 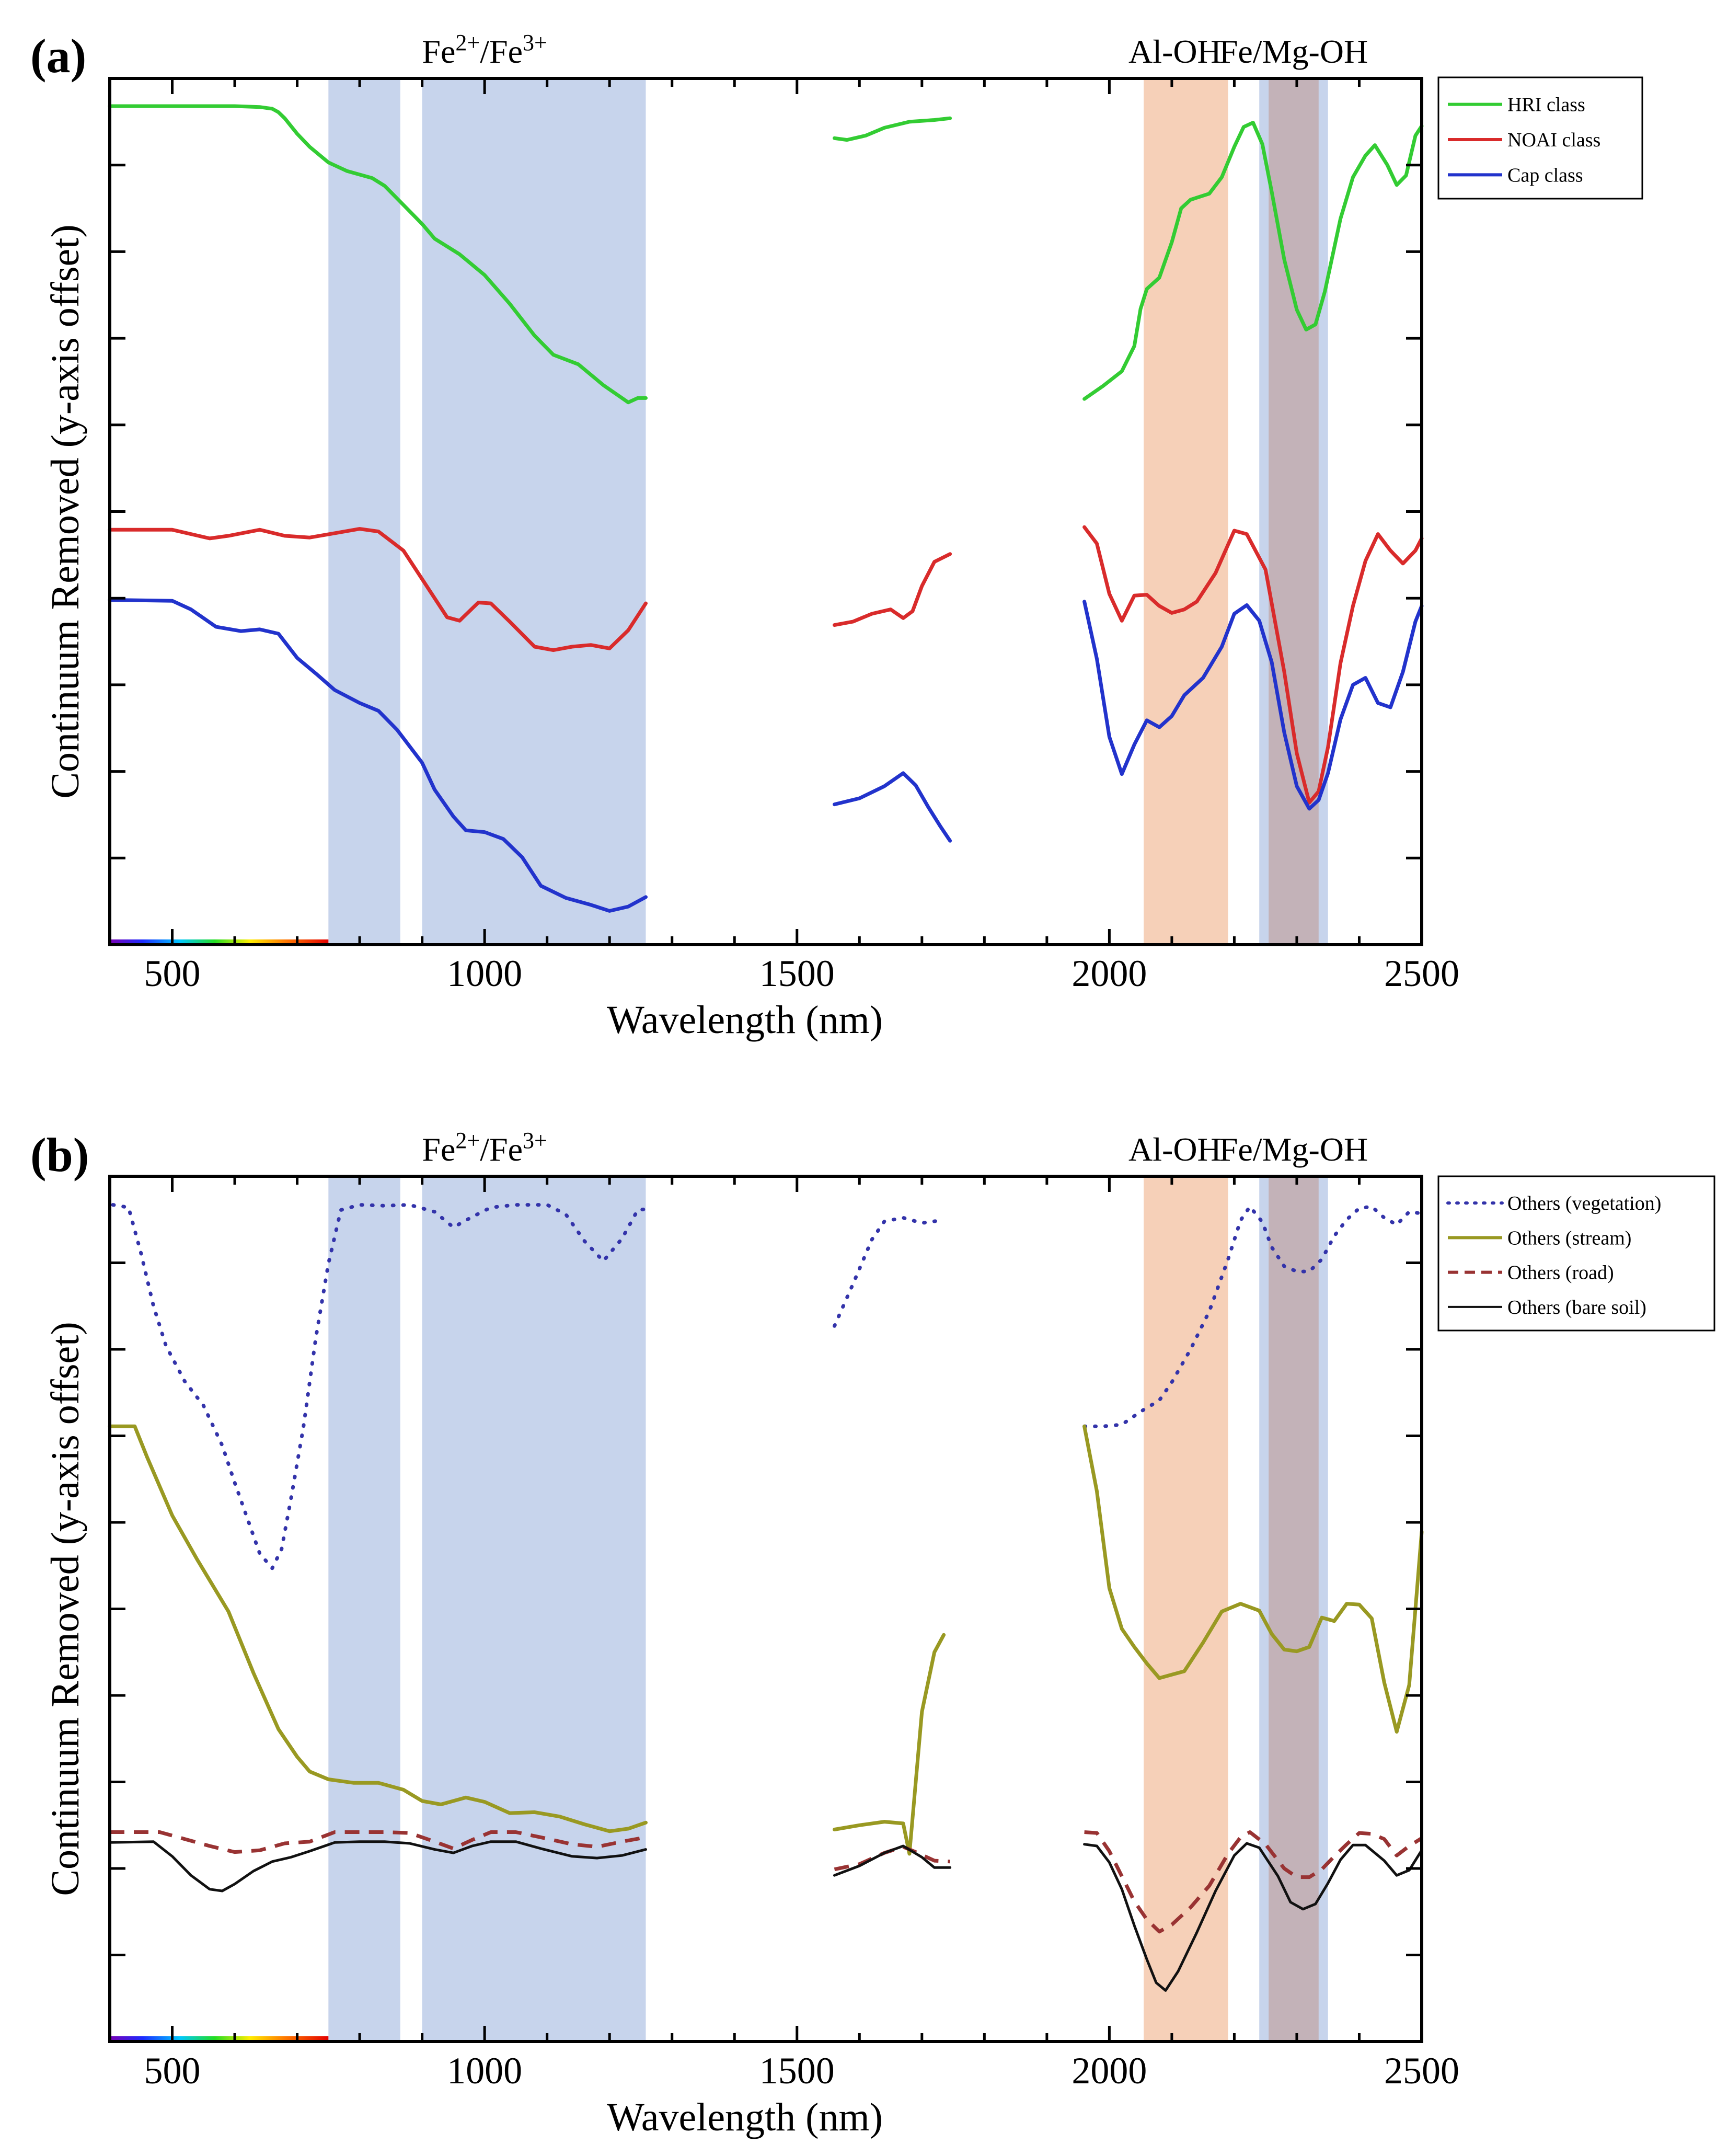 What do you see at coordinates (1569, 1238) in the screenshot?
I see `legend-entry: Others (stream)` at bounding box center [1569, 1238].